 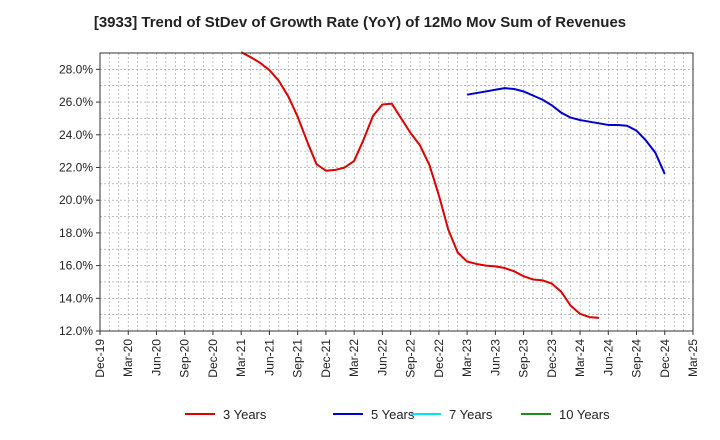 I want to click on legend-label: 10 Years, so click(x=584, y=414).